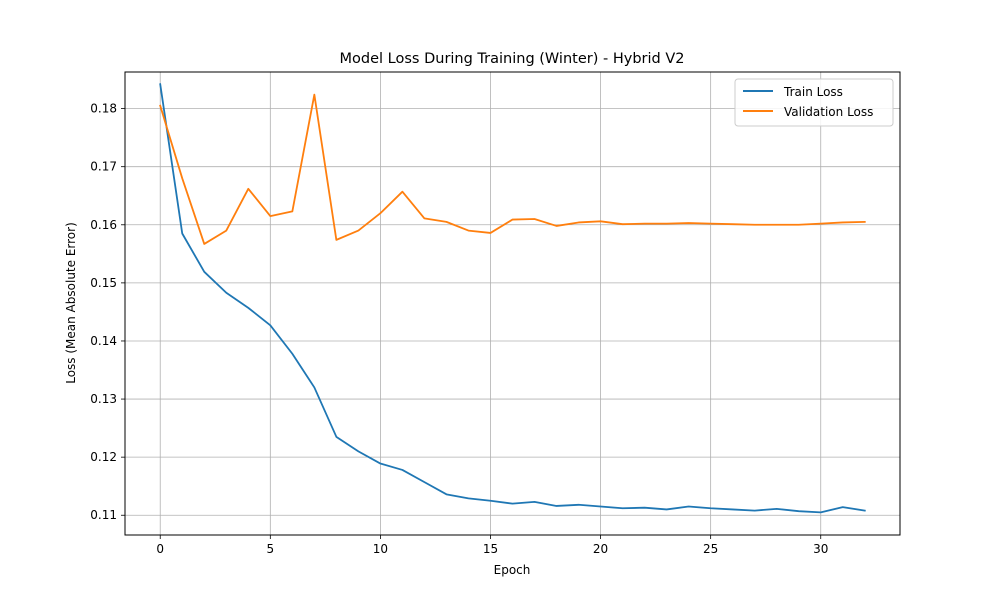 The width and height of the screenshot is (1000, 600). I want to click on y-tick-label: 0.15, so click(103, 283).